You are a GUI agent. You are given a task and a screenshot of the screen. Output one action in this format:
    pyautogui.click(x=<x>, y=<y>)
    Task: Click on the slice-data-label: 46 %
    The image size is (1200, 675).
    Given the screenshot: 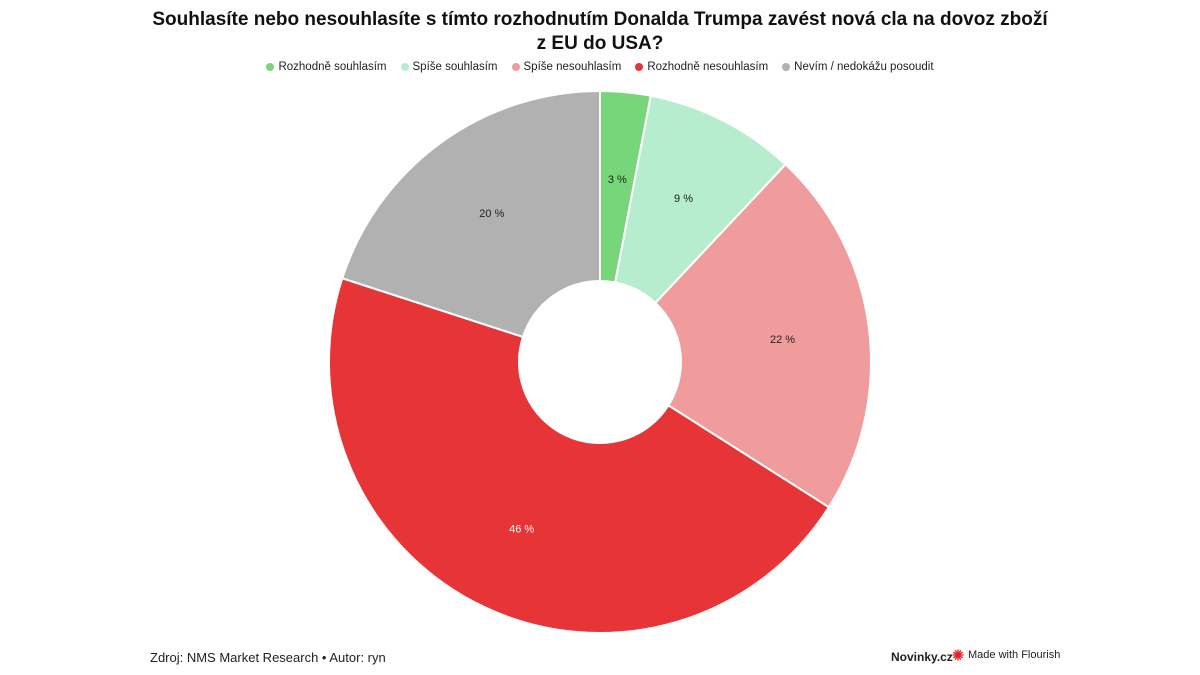 What is the action you would take?
    pyautogui.click(x=521, y=529)
    